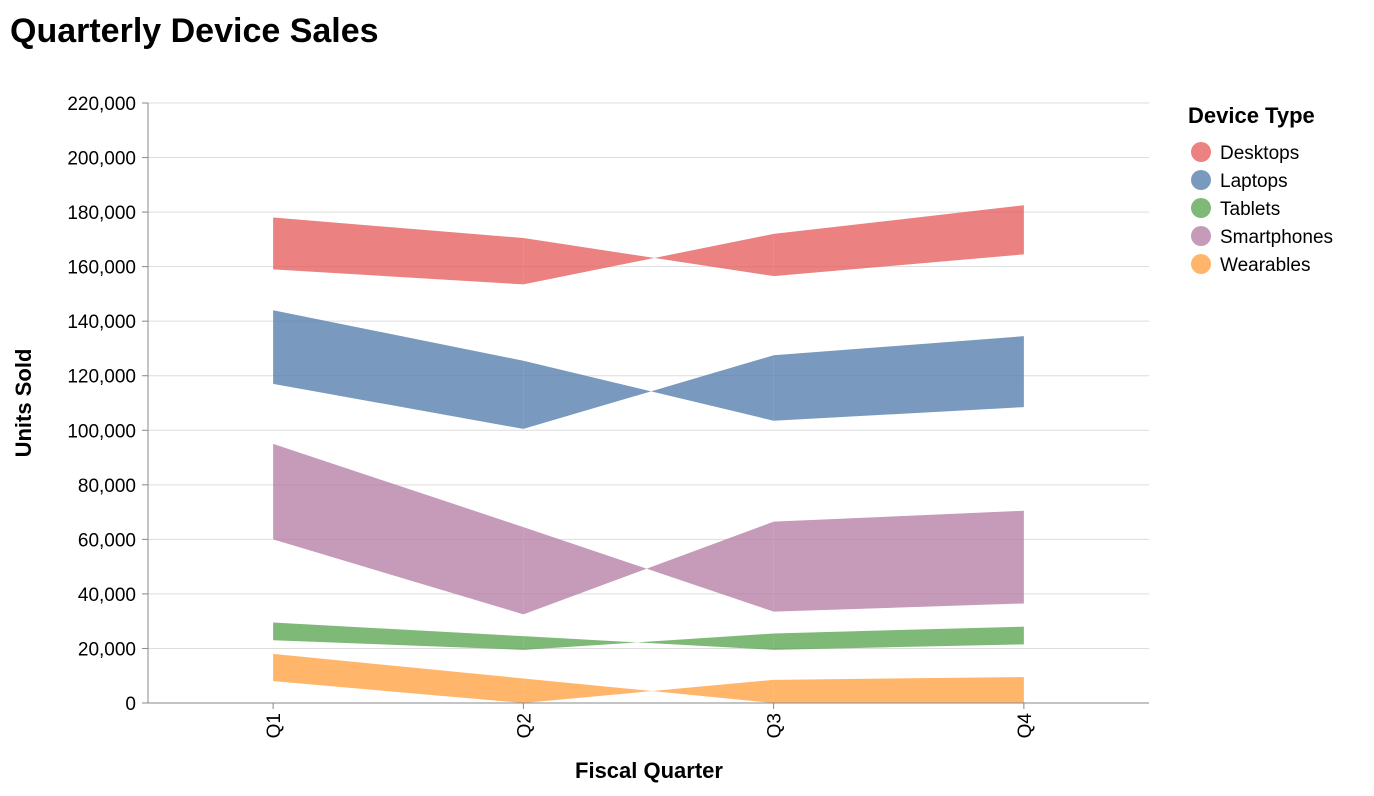 This screenshot has width=1374, height=796. I want to click on x-axis-title: Fiscal Quarter, so click(649, 770).